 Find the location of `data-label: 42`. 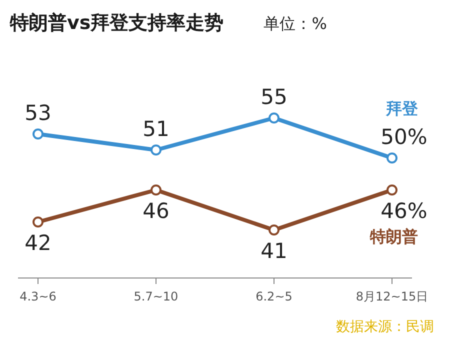

data-label: 42 is located at coordinates (38, 243).